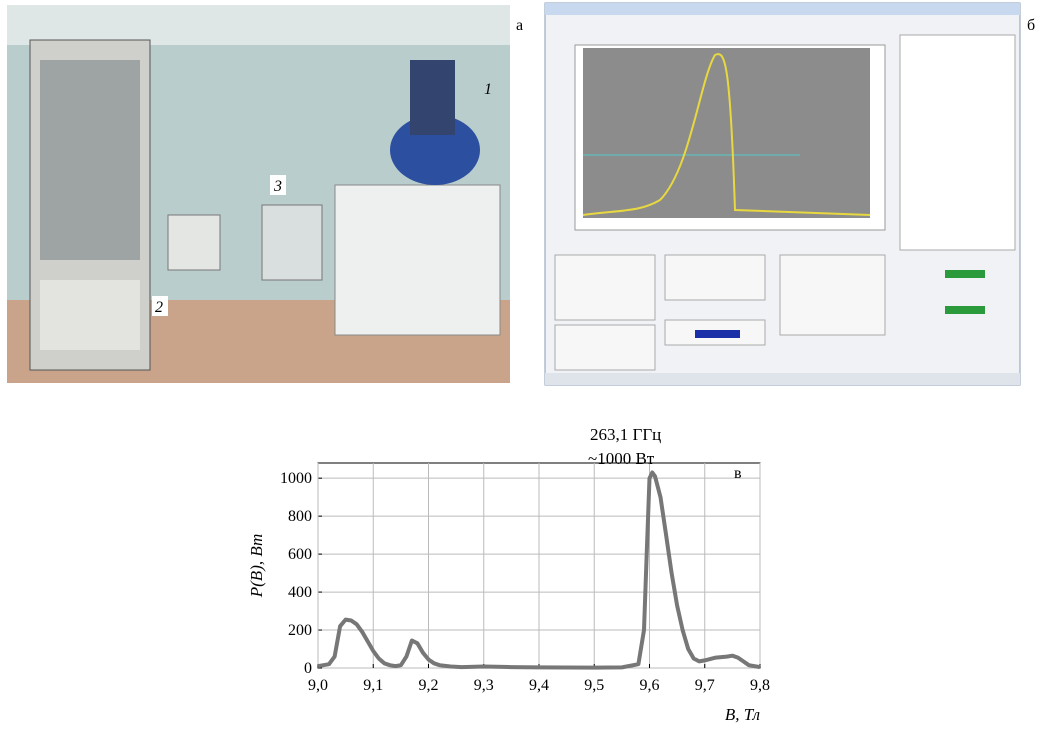  I want to click on y-tick-label: 200, so click(300, 630).